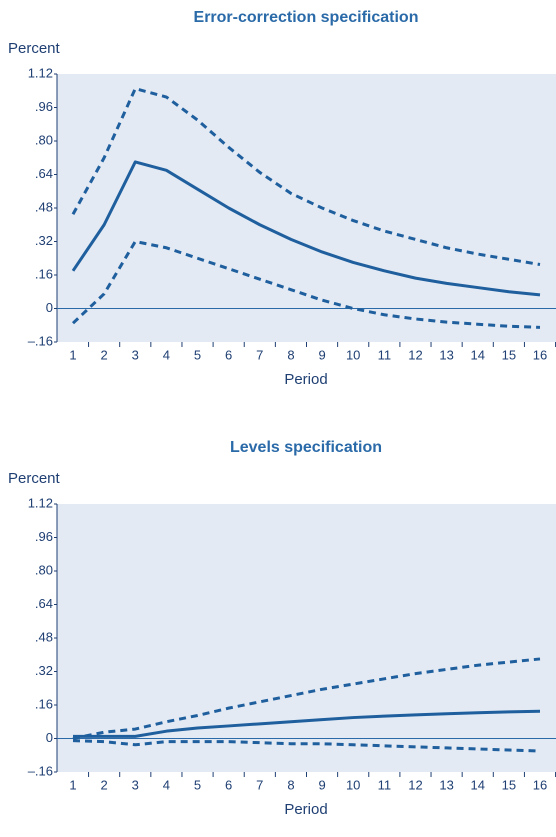 This screenshot has width=556, height=837. What do you see at coordinates (306, 447) in the screenshot?
I see `chart-title: Levels specification` at bounding box center [306, 447].